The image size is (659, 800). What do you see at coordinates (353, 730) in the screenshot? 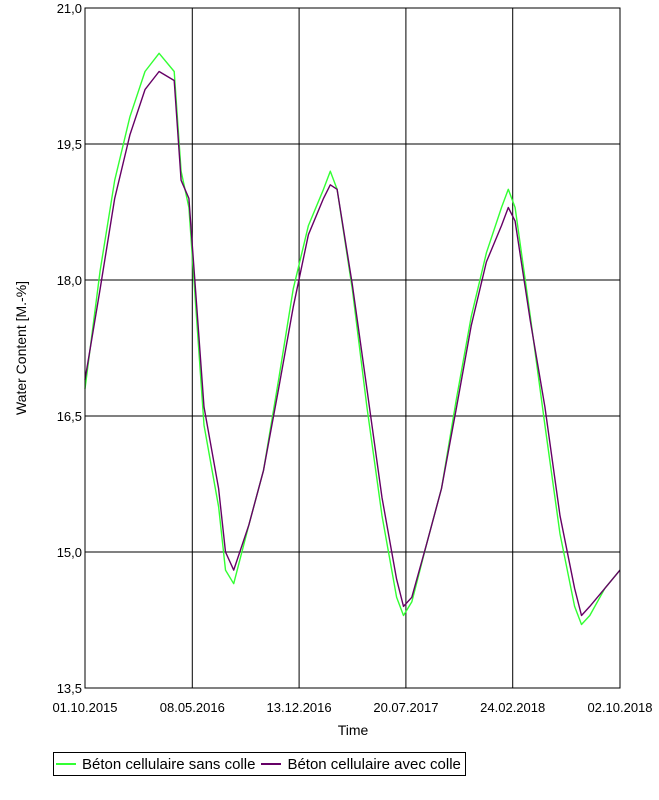
I see `x-axis-title: Time` at bounding box center [353, 730].